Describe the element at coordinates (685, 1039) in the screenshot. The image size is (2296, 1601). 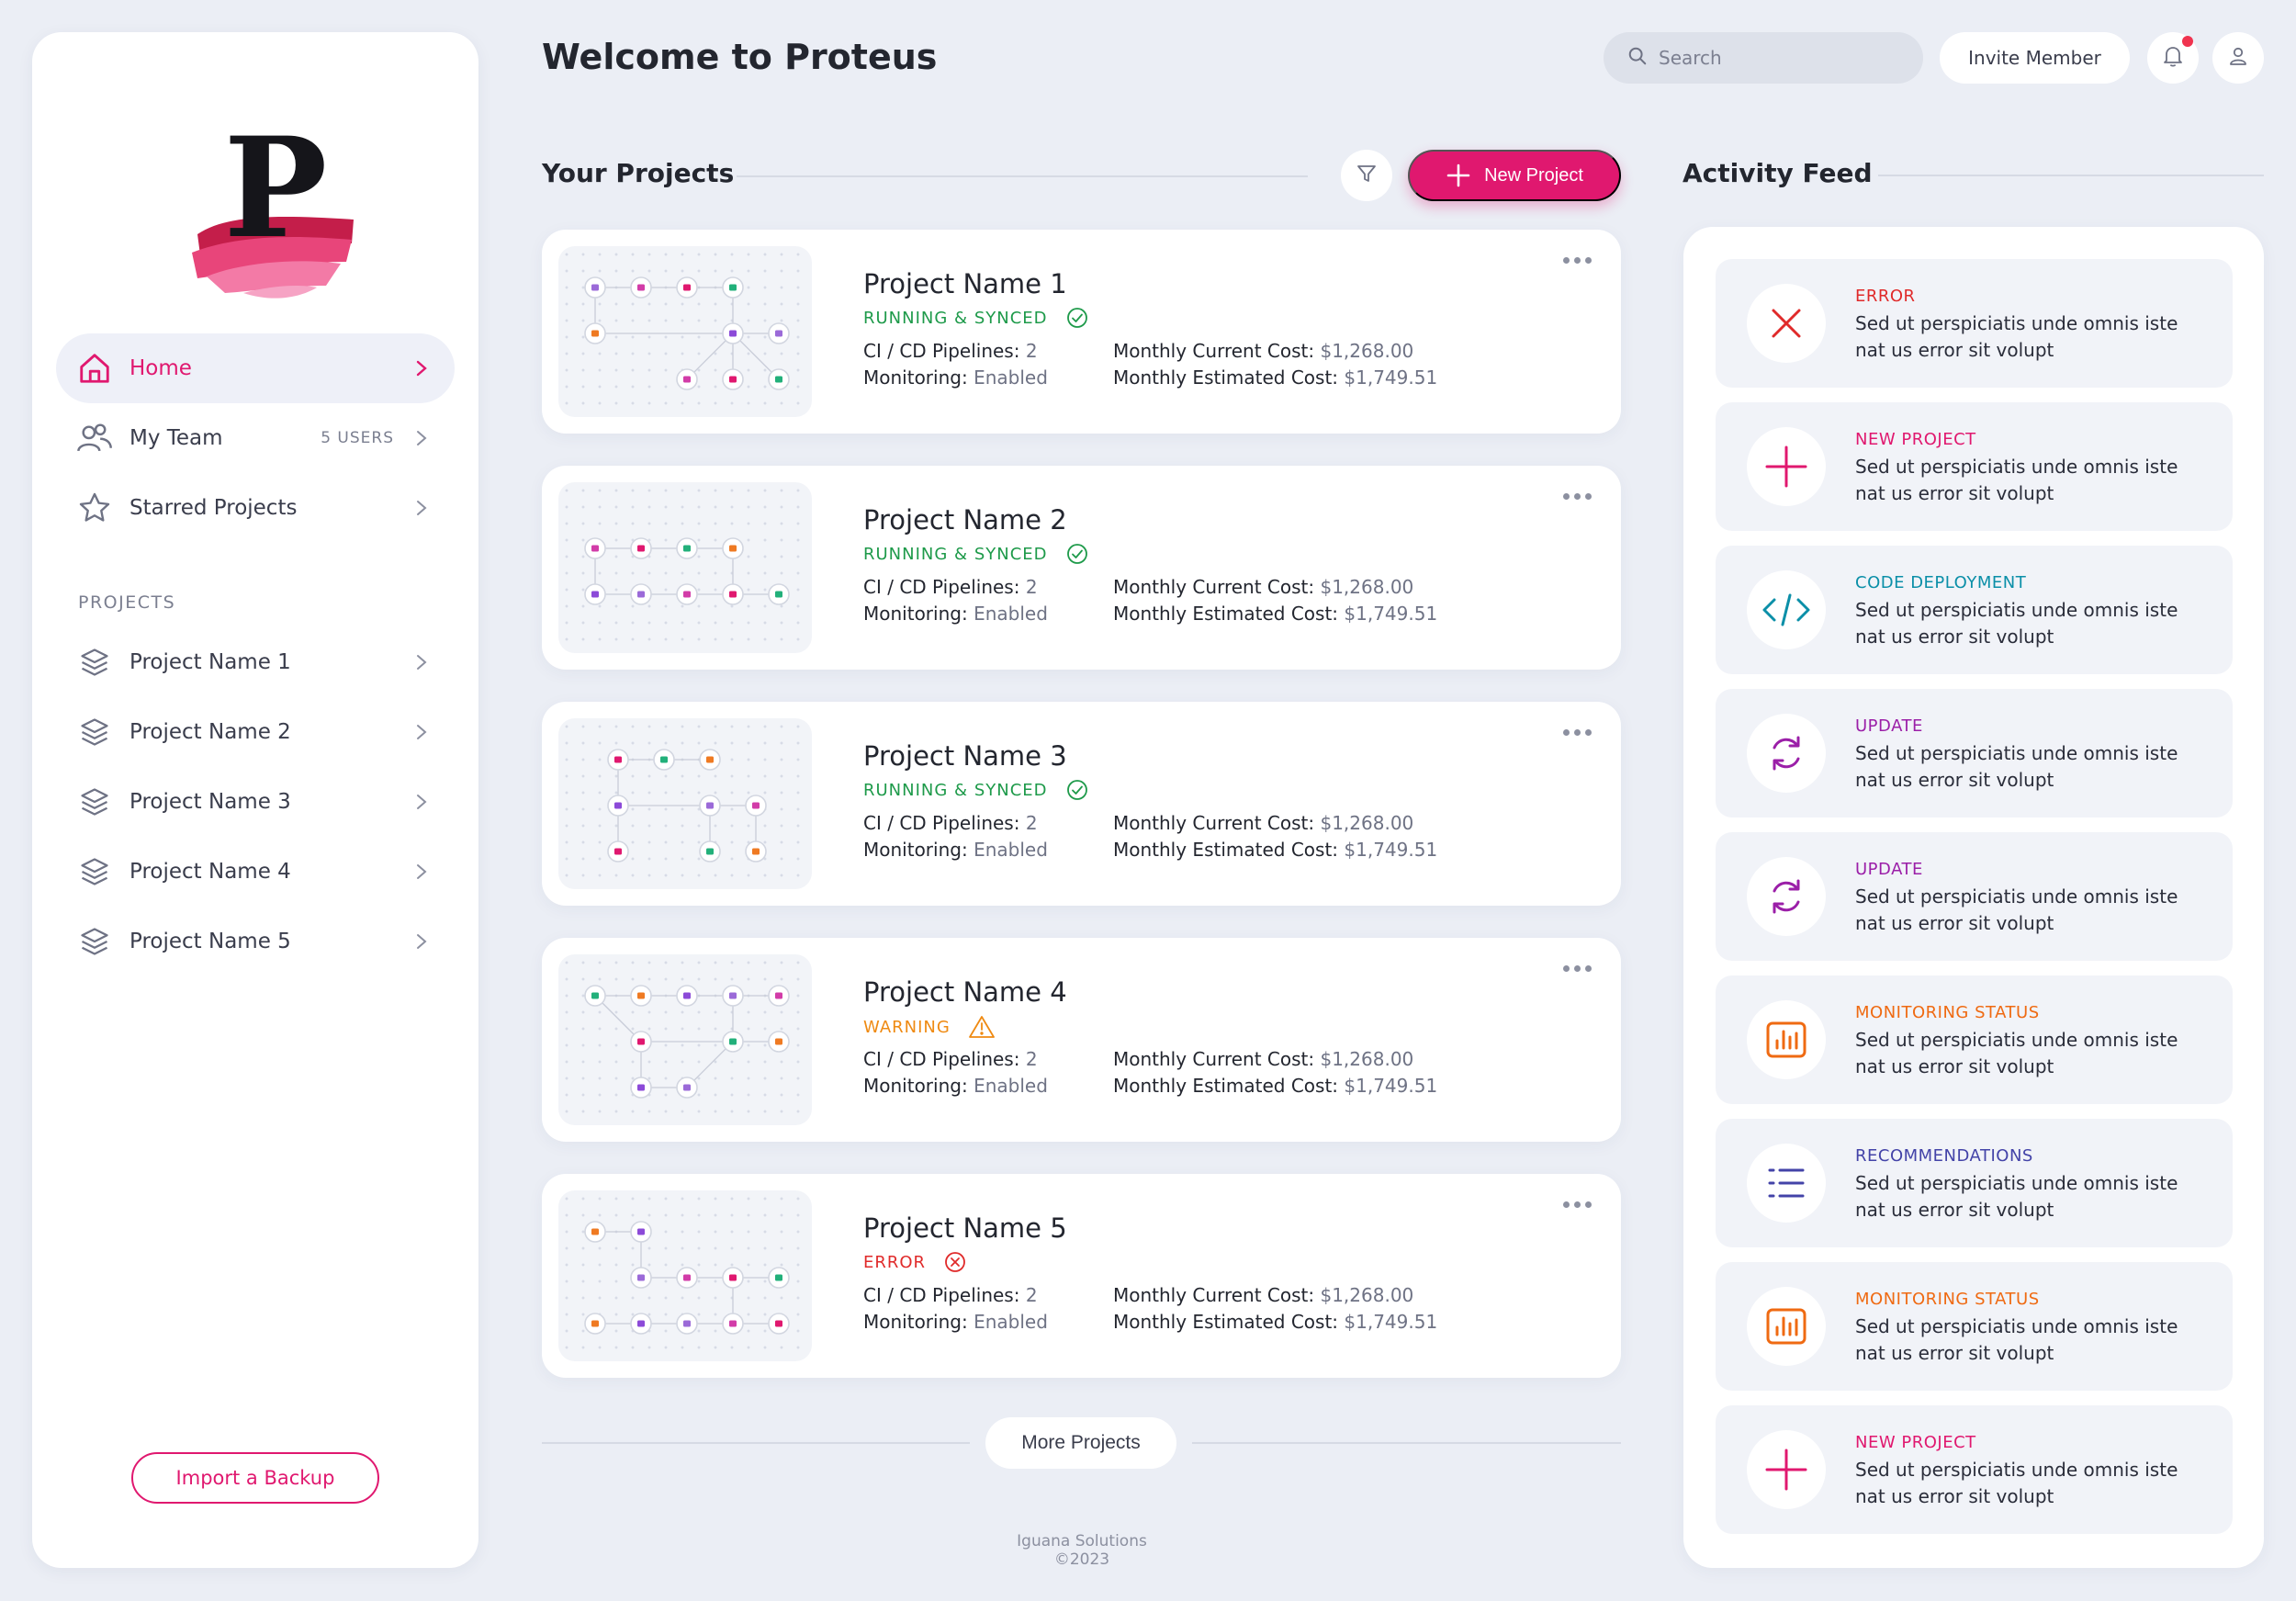
I see `pipeline-thumbnail` at that location.